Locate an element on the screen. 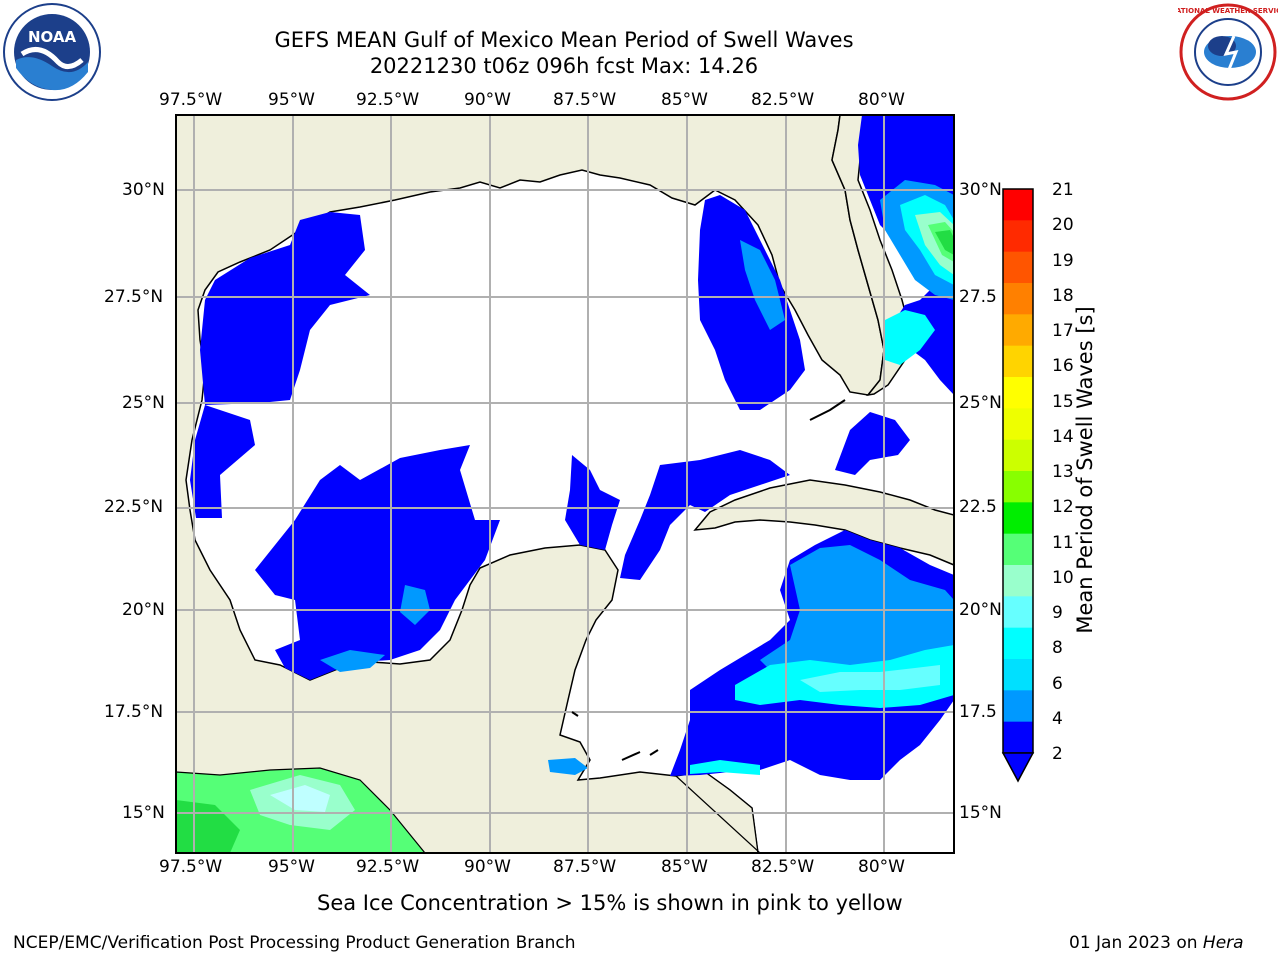  swell-east-gulf-light is located at coordinates (762, 285).